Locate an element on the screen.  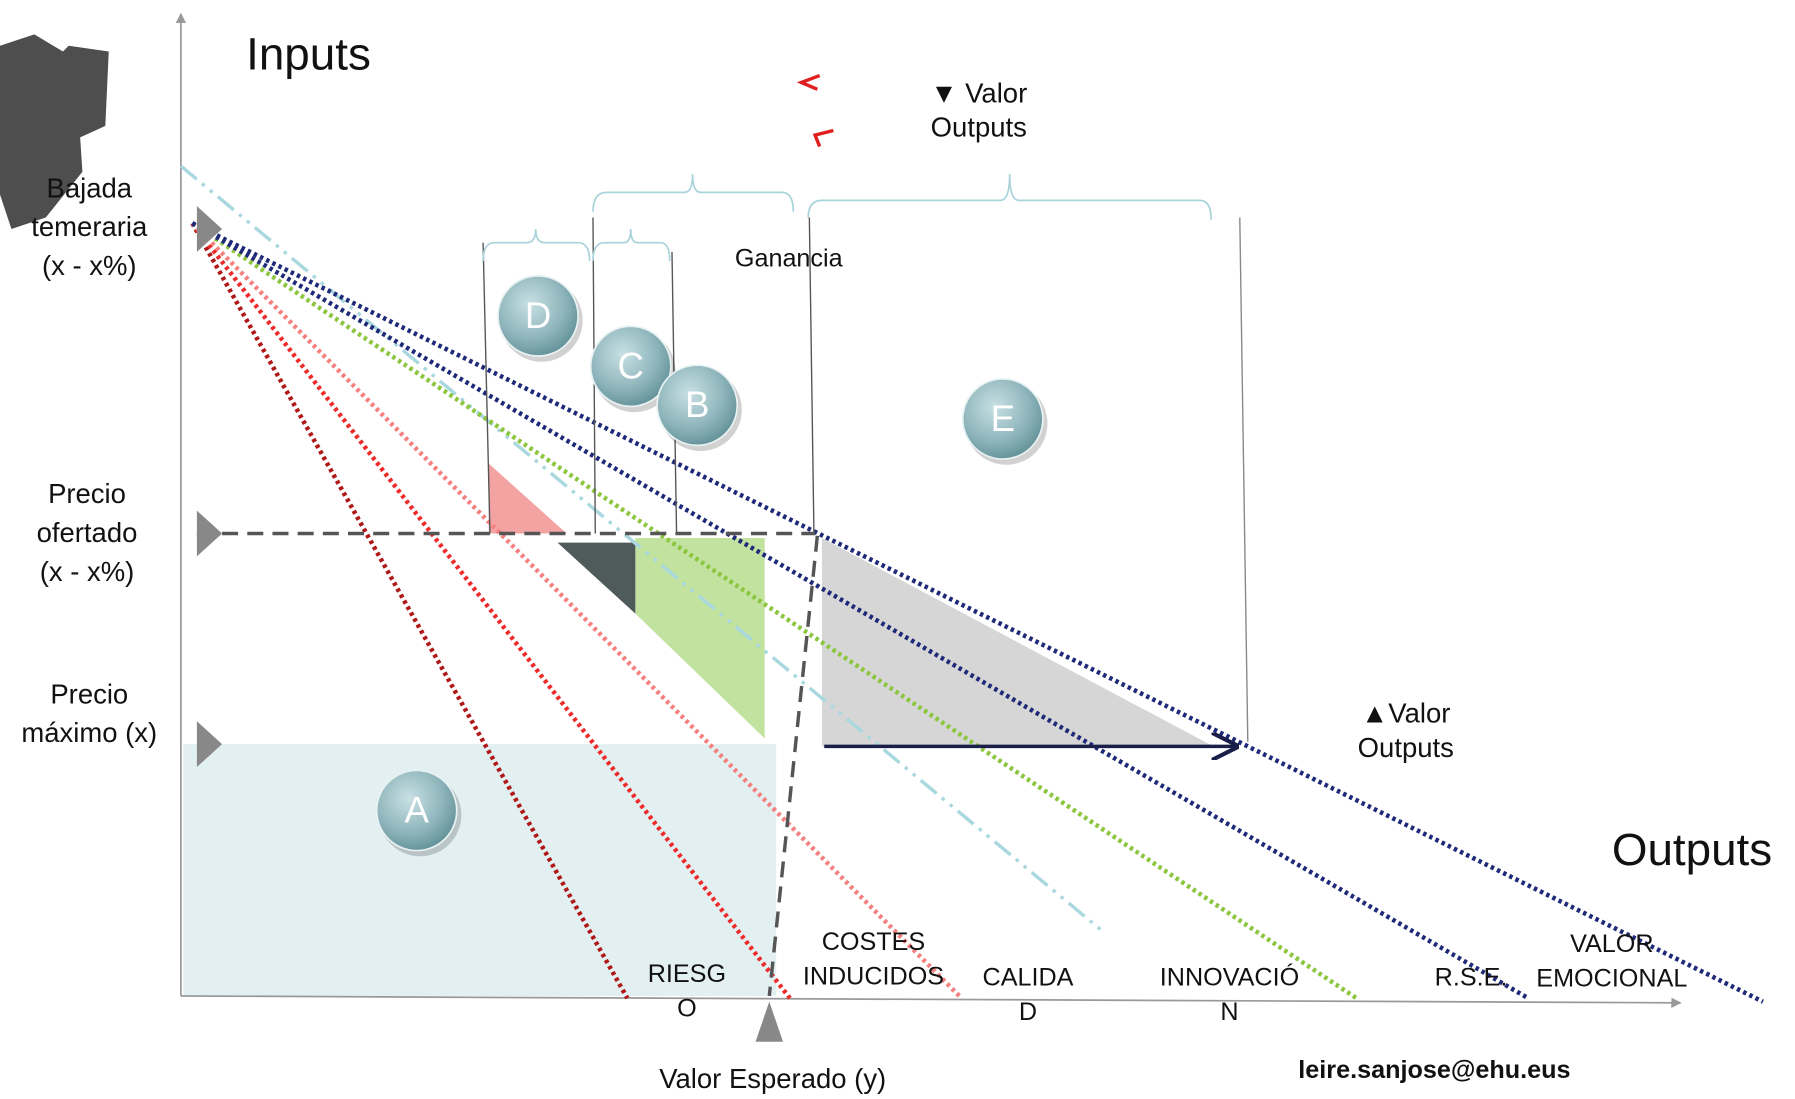
expected-line is located at coordinates (793, 766).